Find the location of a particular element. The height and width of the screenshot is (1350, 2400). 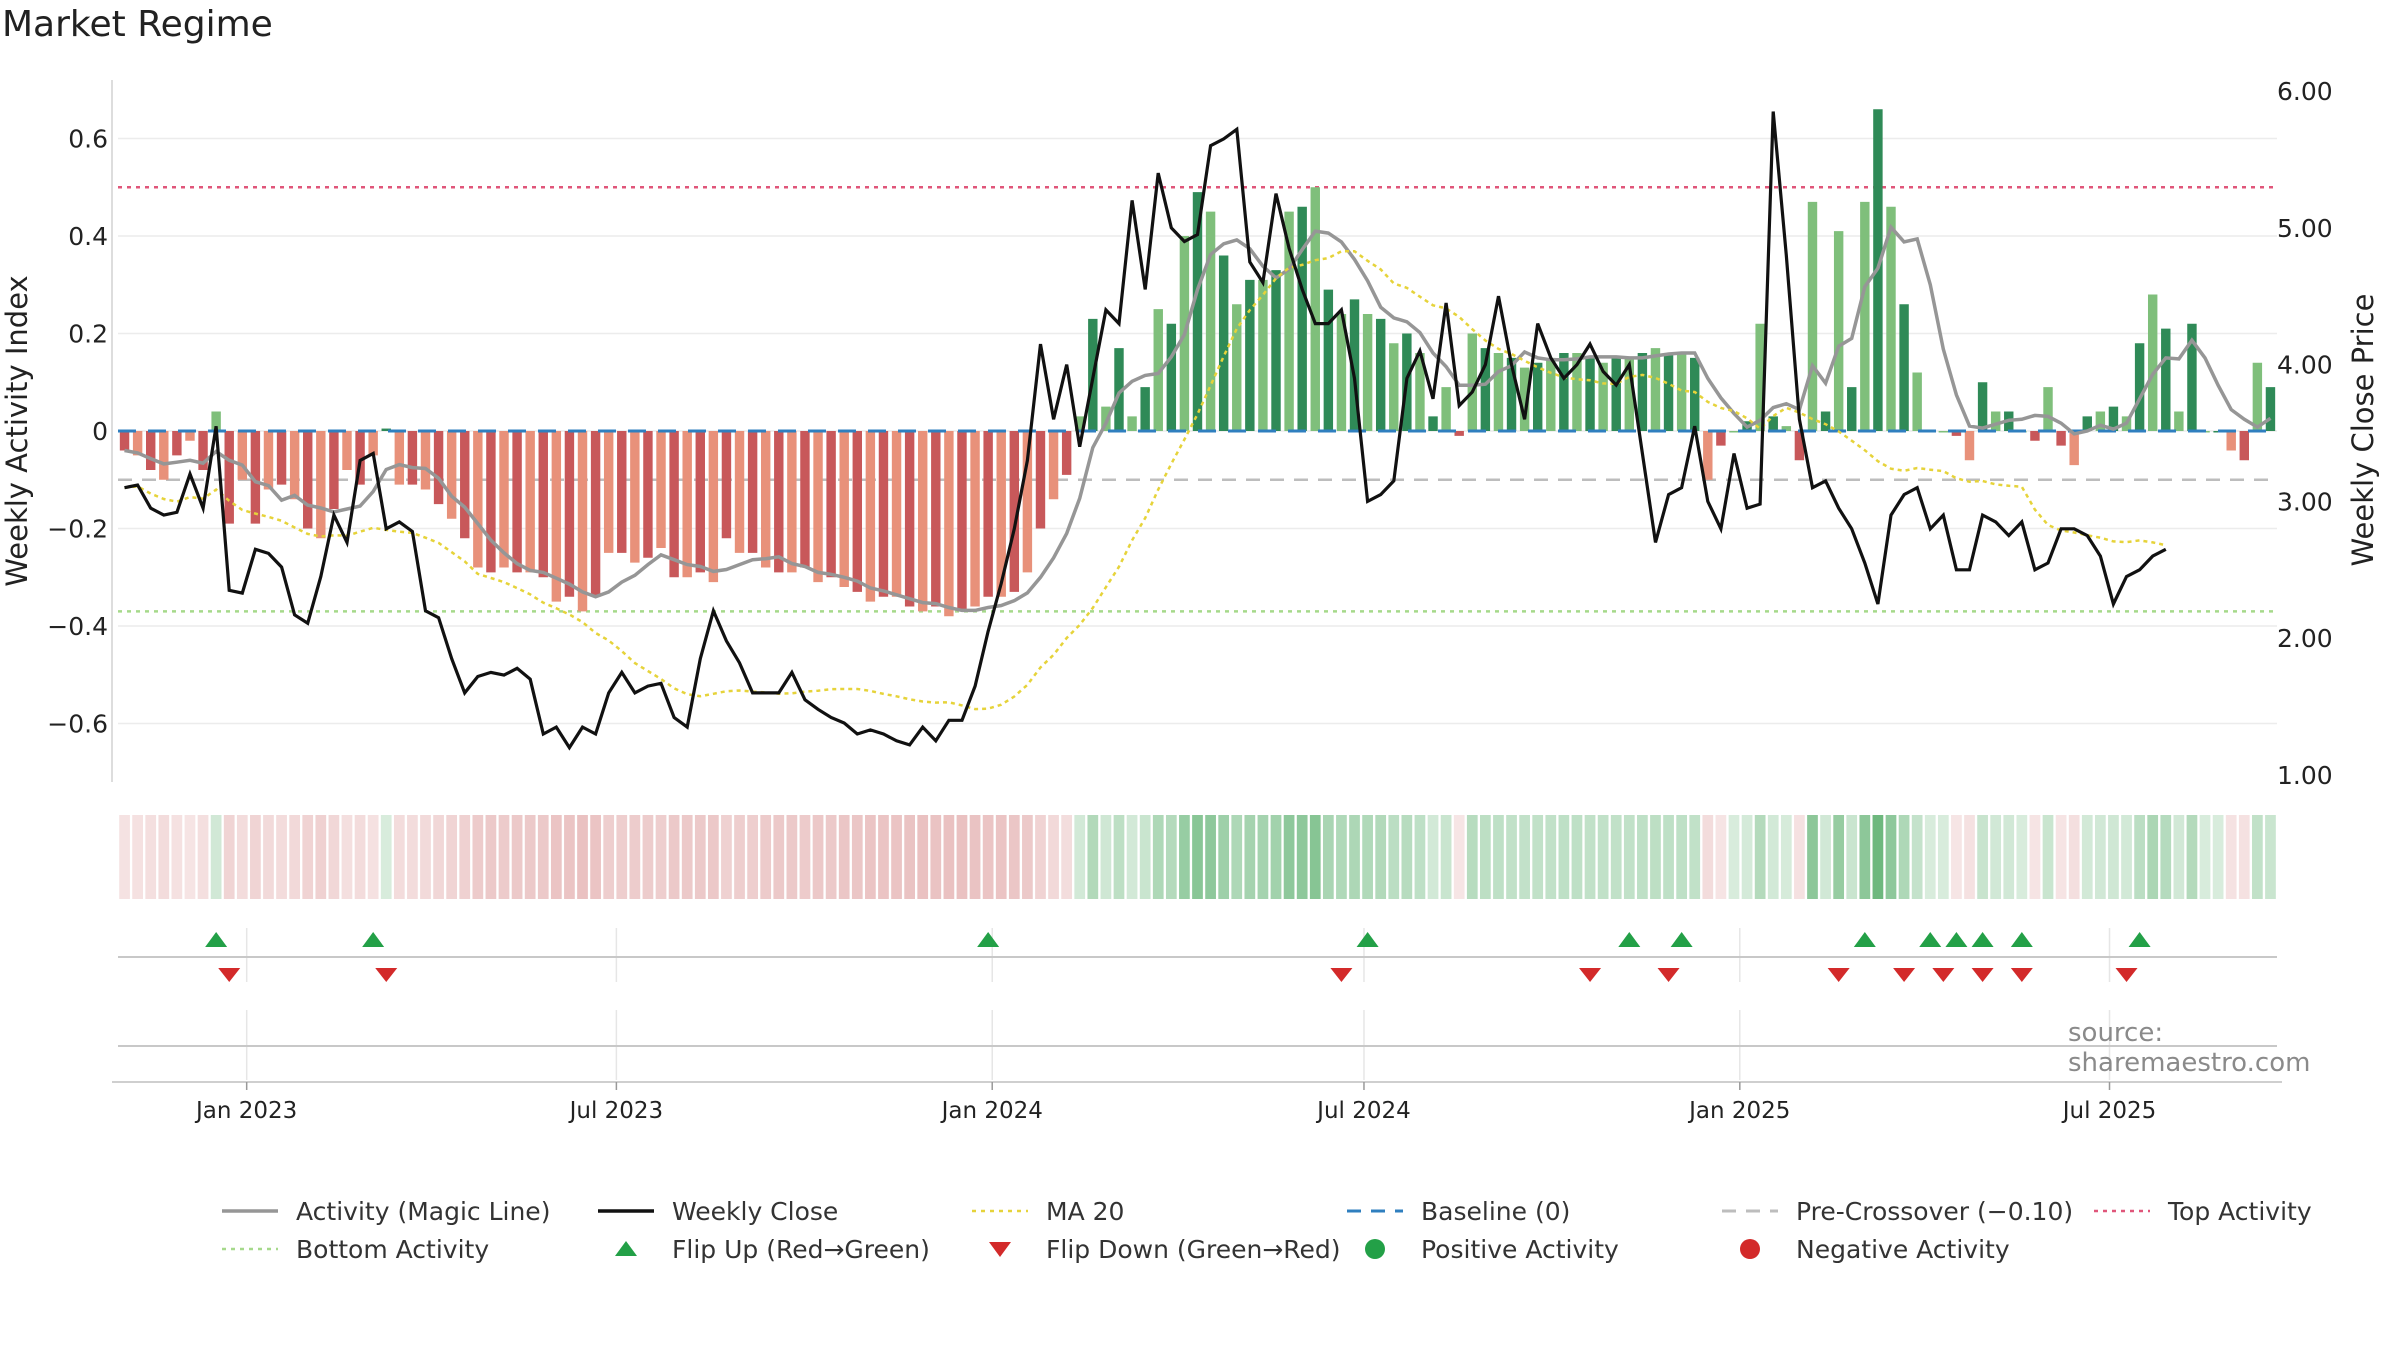

legend-label: Flip Down (Green→Red) is located at coordinates (1193, 1249).